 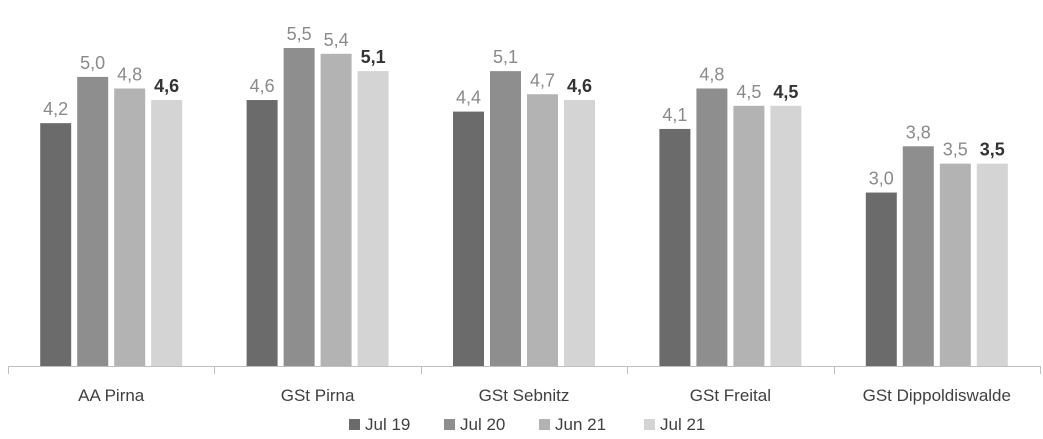 What do you see at coordinates (468, 98) in the screenshot?
I see `data-label: 4,4` at bounding box center [468, 98].